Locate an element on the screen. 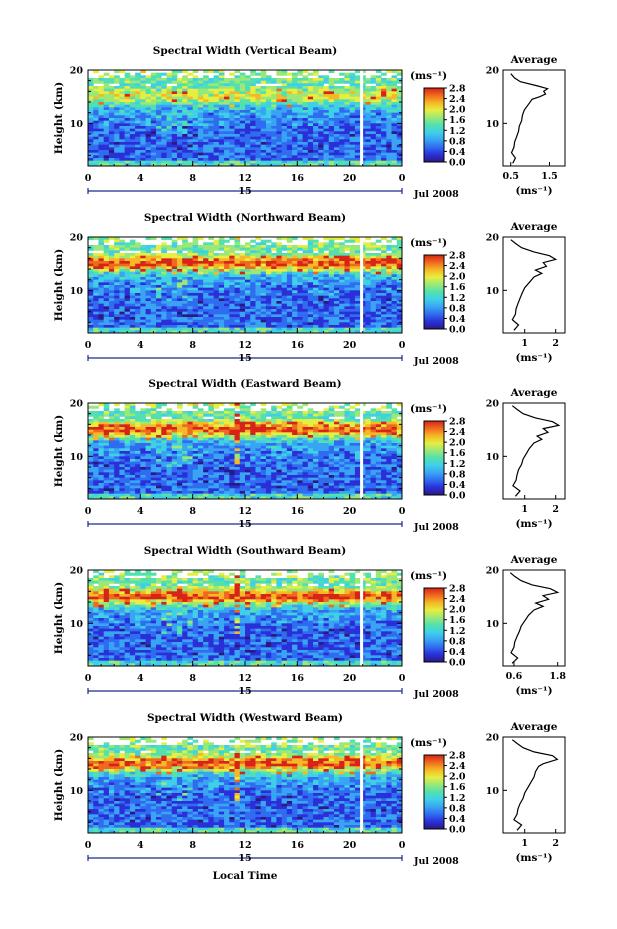 This screenshot has height=929, width=617. x-tick-label: 4 is located at coordinates (140, 178).